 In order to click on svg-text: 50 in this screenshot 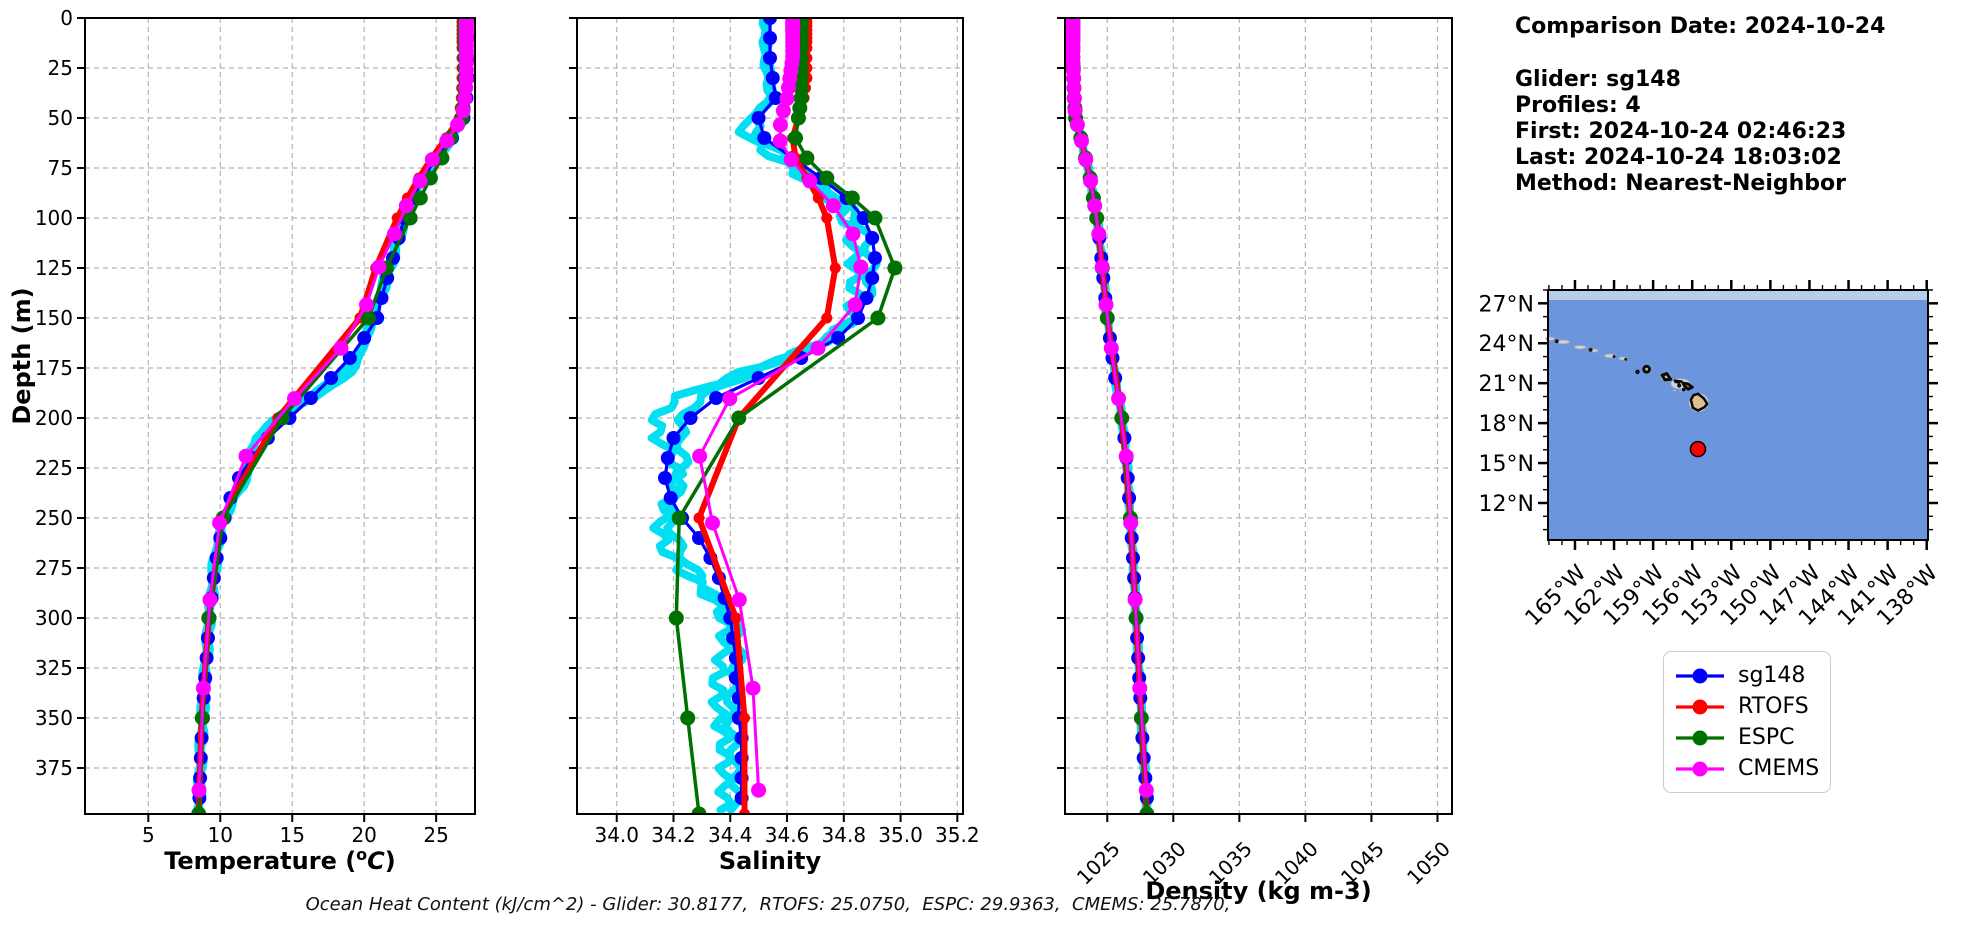, I will do `click(60, 118)`.